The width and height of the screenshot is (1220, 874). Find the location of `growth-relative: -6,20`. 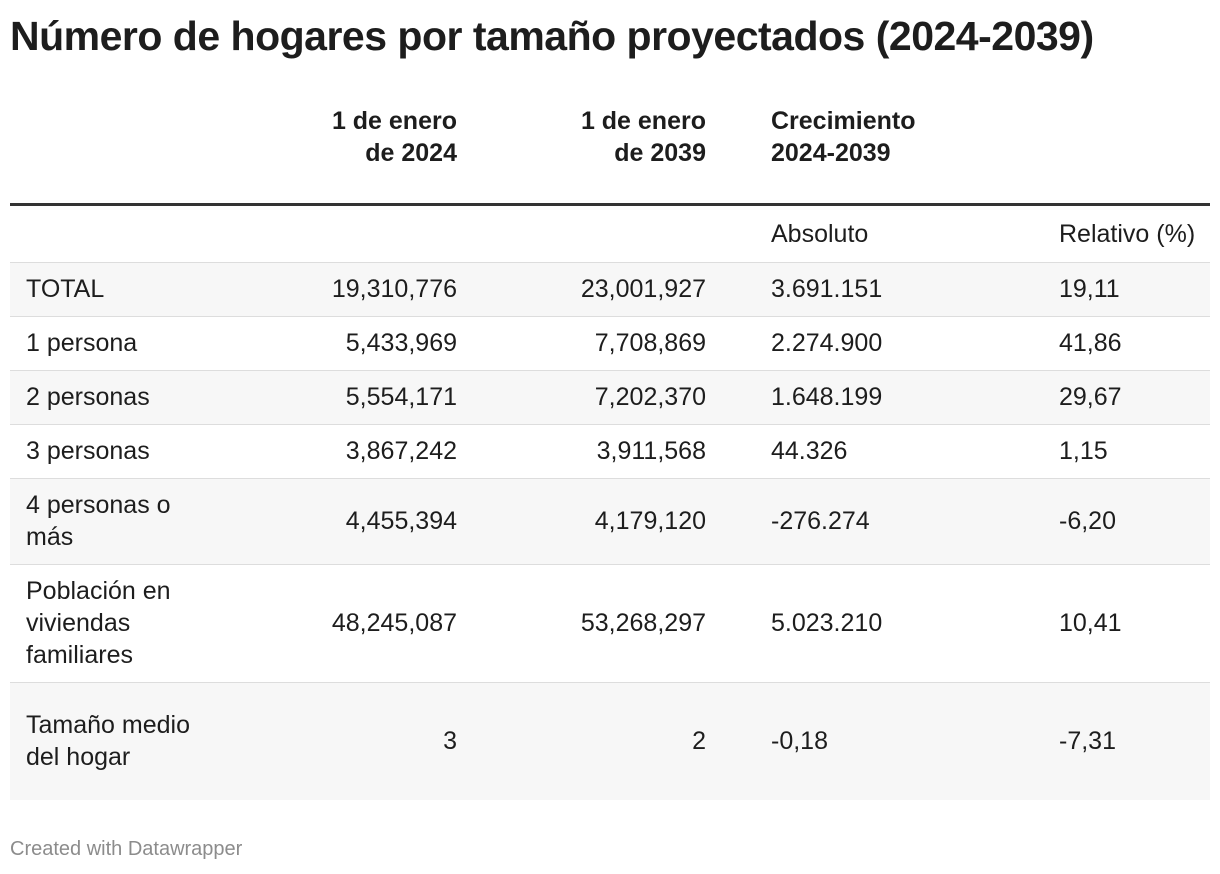

growth-relative: -6,20 is located at coordinates (1134, 521).